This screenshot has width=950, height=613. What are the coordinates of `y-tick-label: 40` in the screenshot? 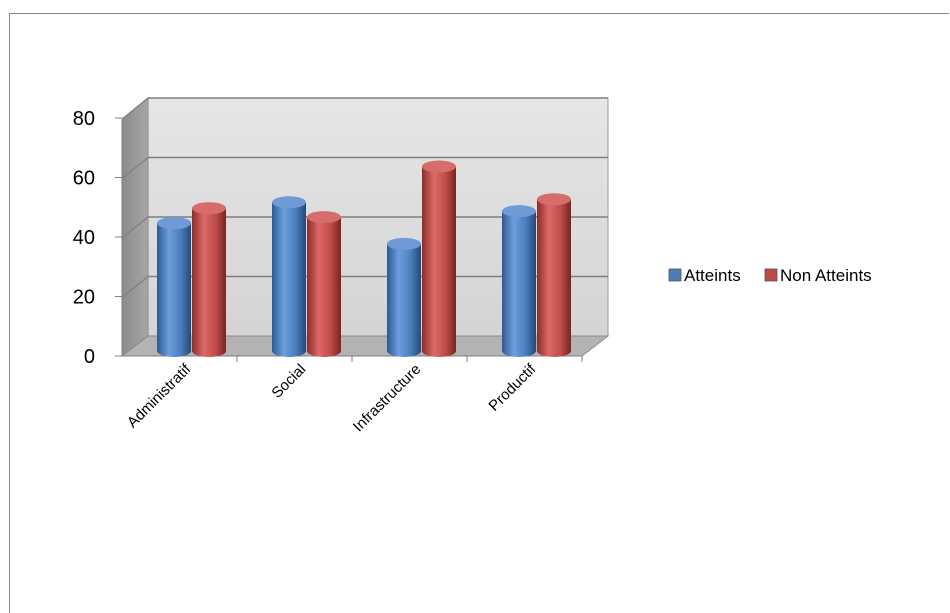 It's located at (84, 238).